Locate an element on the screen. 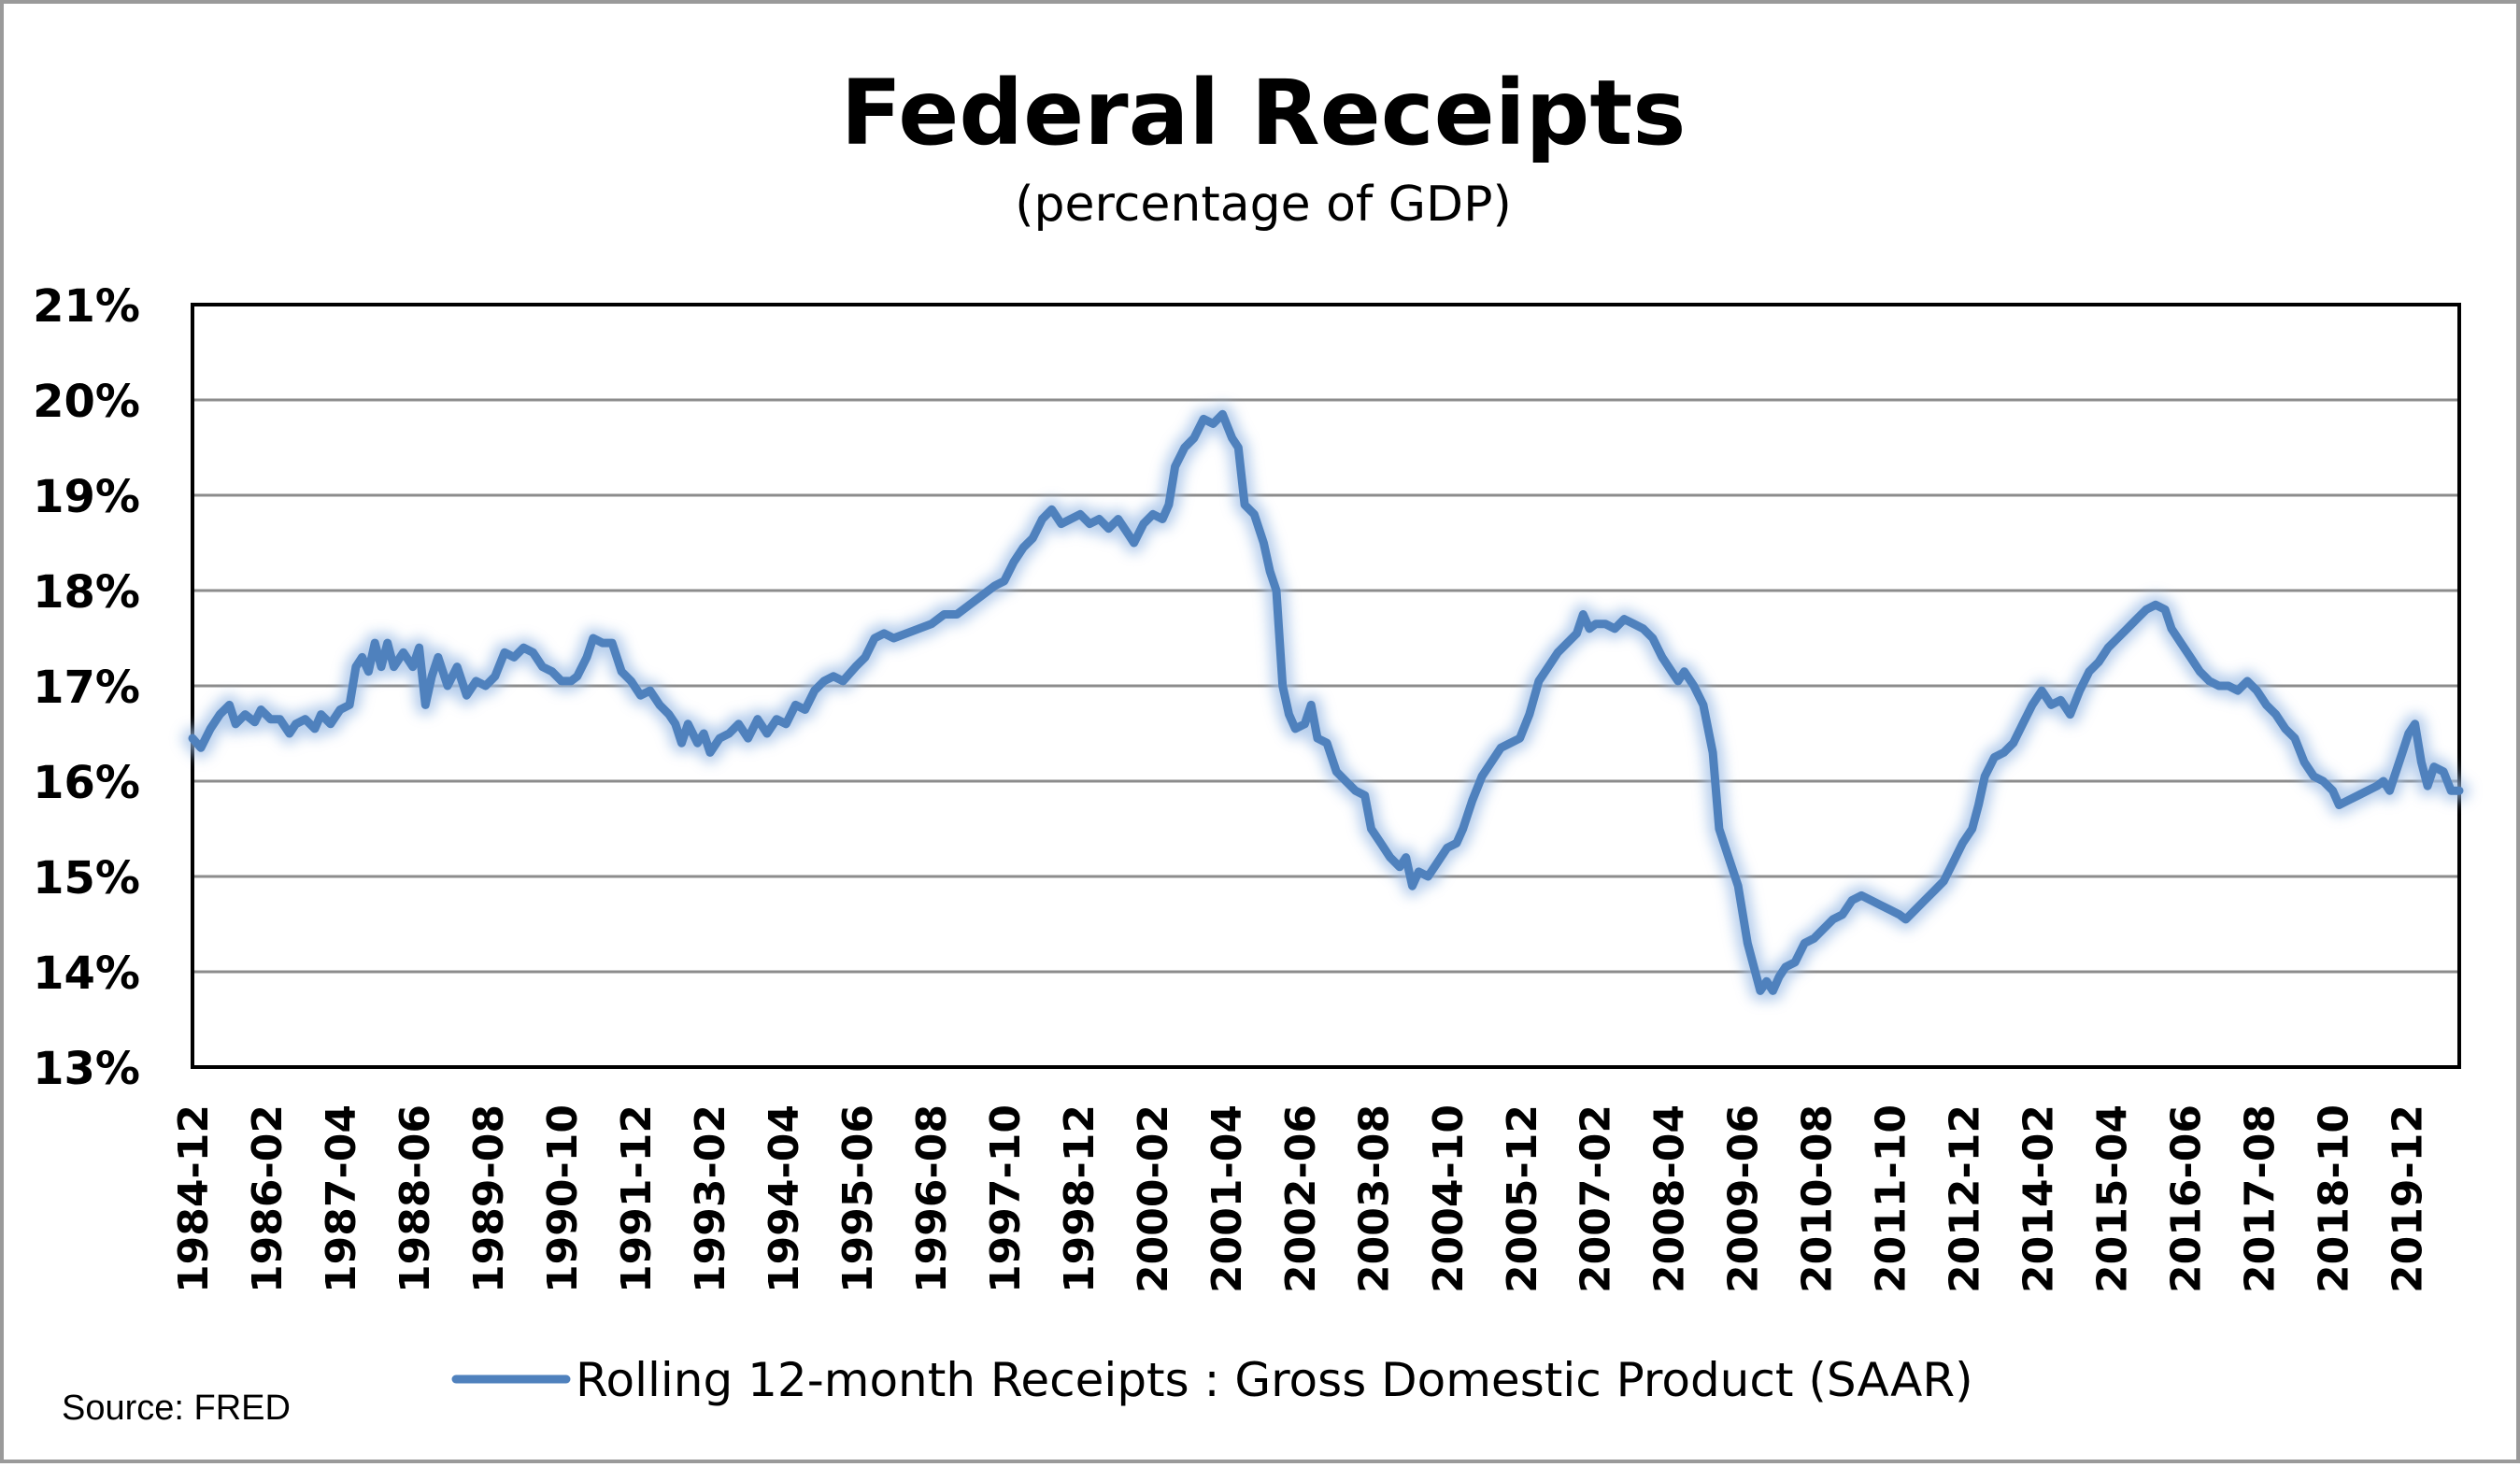  y-axis-ticks: 13% 14% 15% 16% 17% 18% 19% 20% 21% is located at coordinates (86, 687).